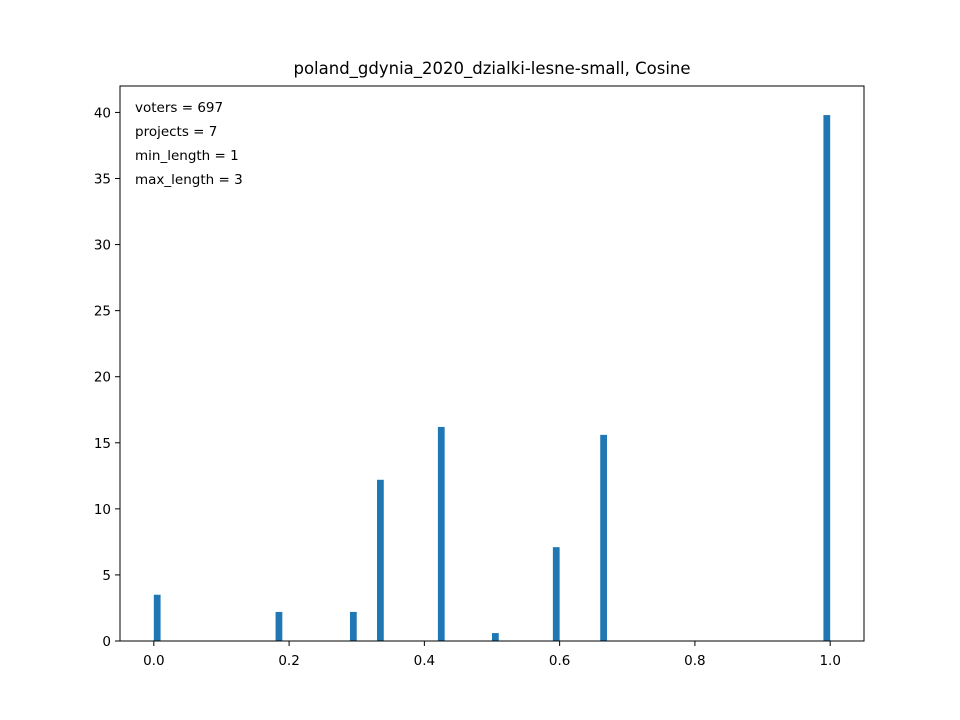  I want to click on y-tick-label: 35, so click(102, 180).